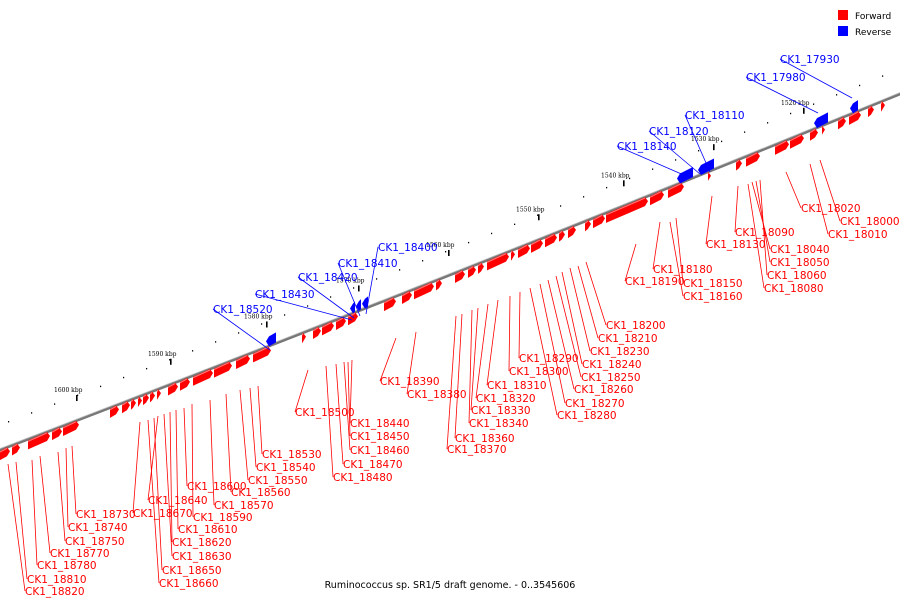 The width and height of the screenshot is (900, 600). What do you see at coordinates (539, 372) in the screenshot?
I see `gene-label: CK1_18300` at bounding box center [539, 372].